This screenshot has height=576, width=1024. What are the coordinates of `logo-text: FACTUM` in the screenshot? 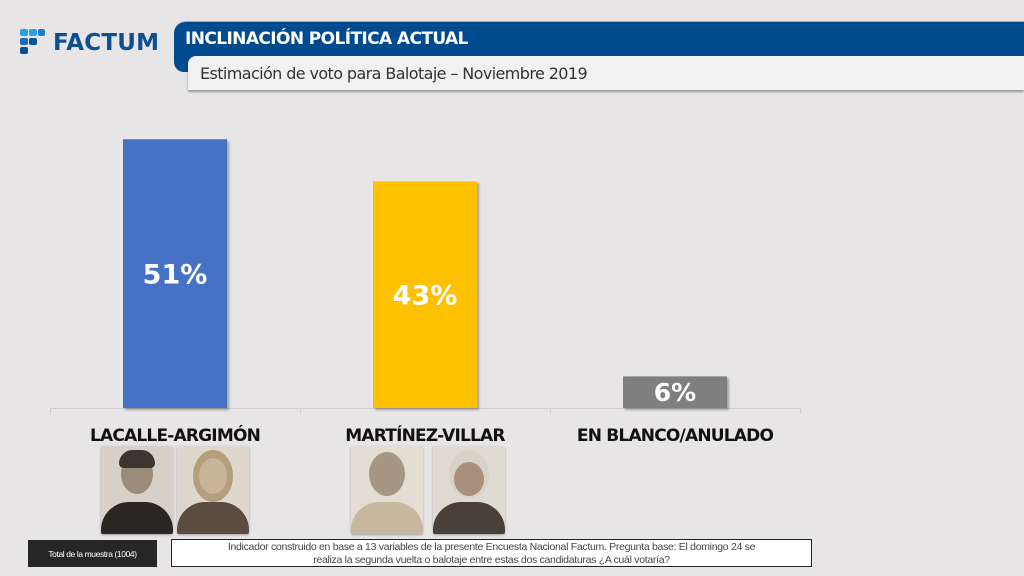 It's located at (106, 43).